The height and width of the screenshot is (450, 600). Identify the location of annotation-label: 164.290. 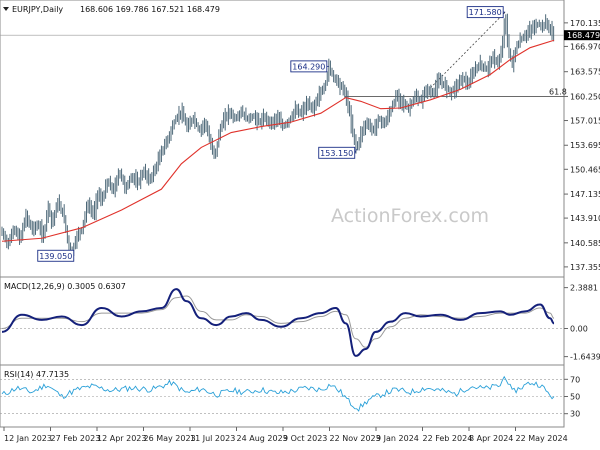
(308, 66).